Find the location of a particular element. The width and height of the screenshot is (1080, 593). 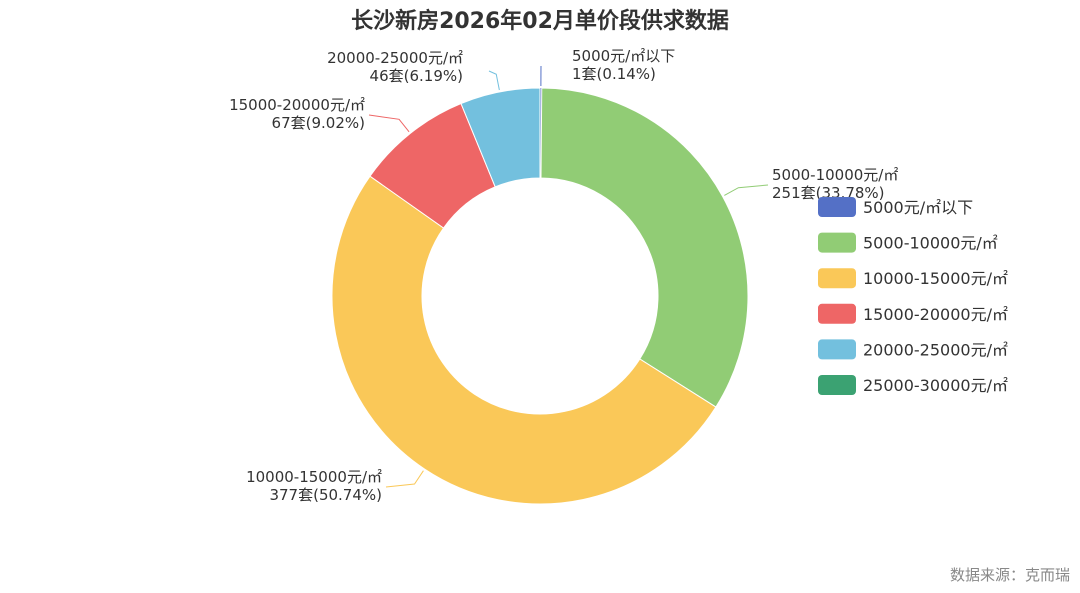

legend-label-5: 20000-25000元/㎡ is located at coordinates (935, 349).